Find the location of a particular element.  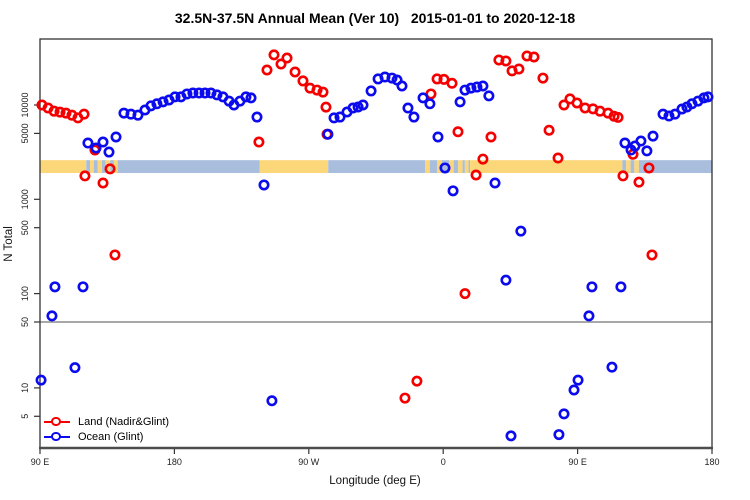

legend: Land (Nadir&Glint) Ocean (Glint) is located at coordinates (106, 429).